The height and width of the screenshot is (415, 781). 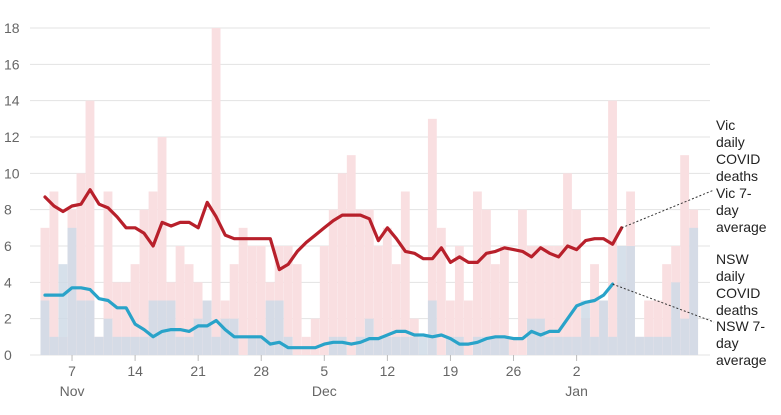 I want to click on x-tick-label: 14, so click(x=135, y=371).